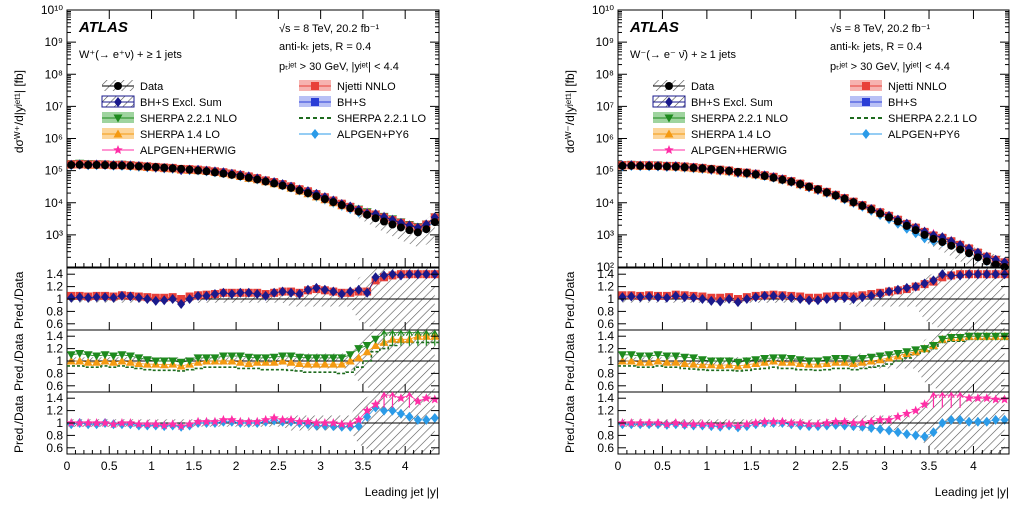 This screenshot has height=514, width=1014. Describe the element at coordinates (898, 86) in the screenshot. I see `legend-entry: Njetti NNLO` at that location.